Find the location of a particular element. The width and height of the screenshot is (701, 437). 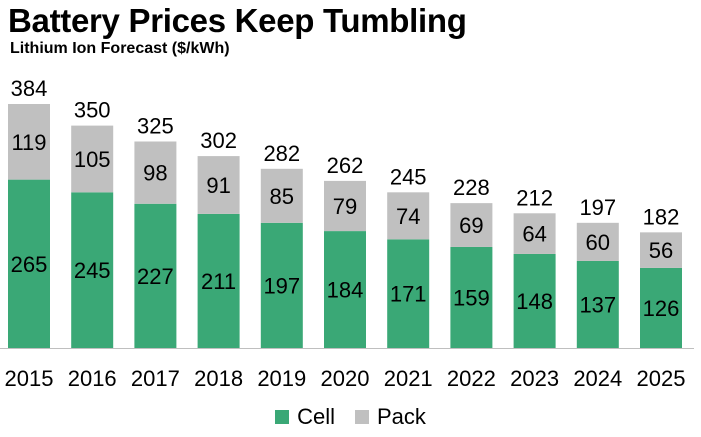

legend-label-cell: Cell is located at coordinates (316, 416).